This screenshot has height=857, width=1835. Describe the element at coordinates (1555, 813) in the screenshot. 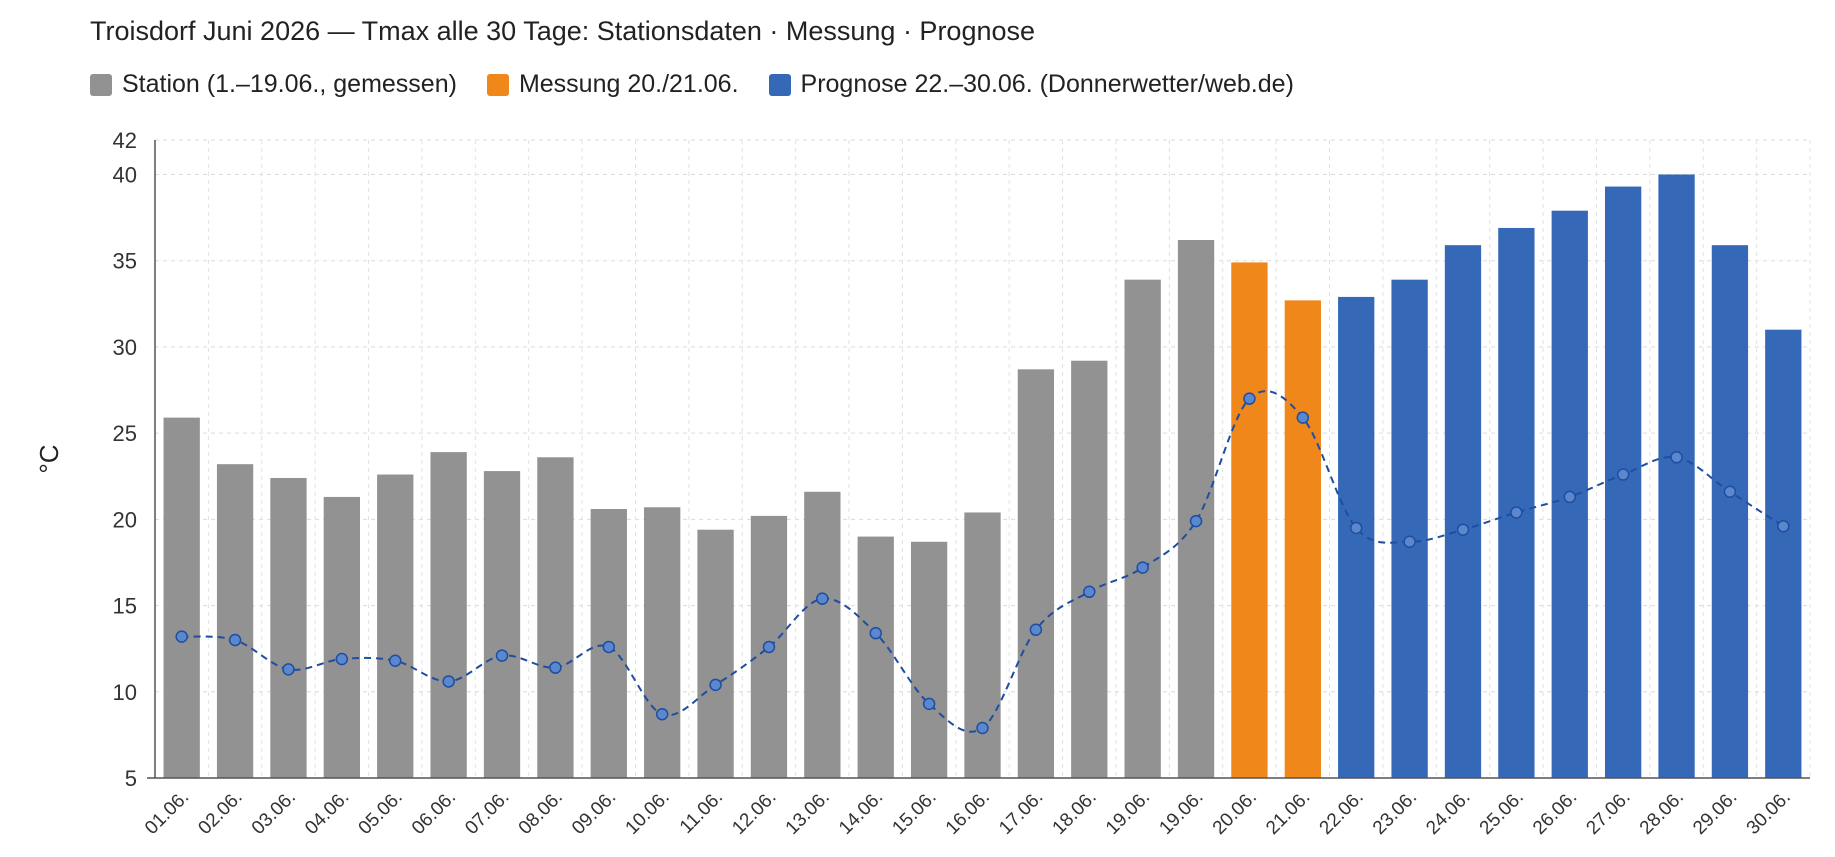

I see `x-tick-label: 26.06.` at that location.